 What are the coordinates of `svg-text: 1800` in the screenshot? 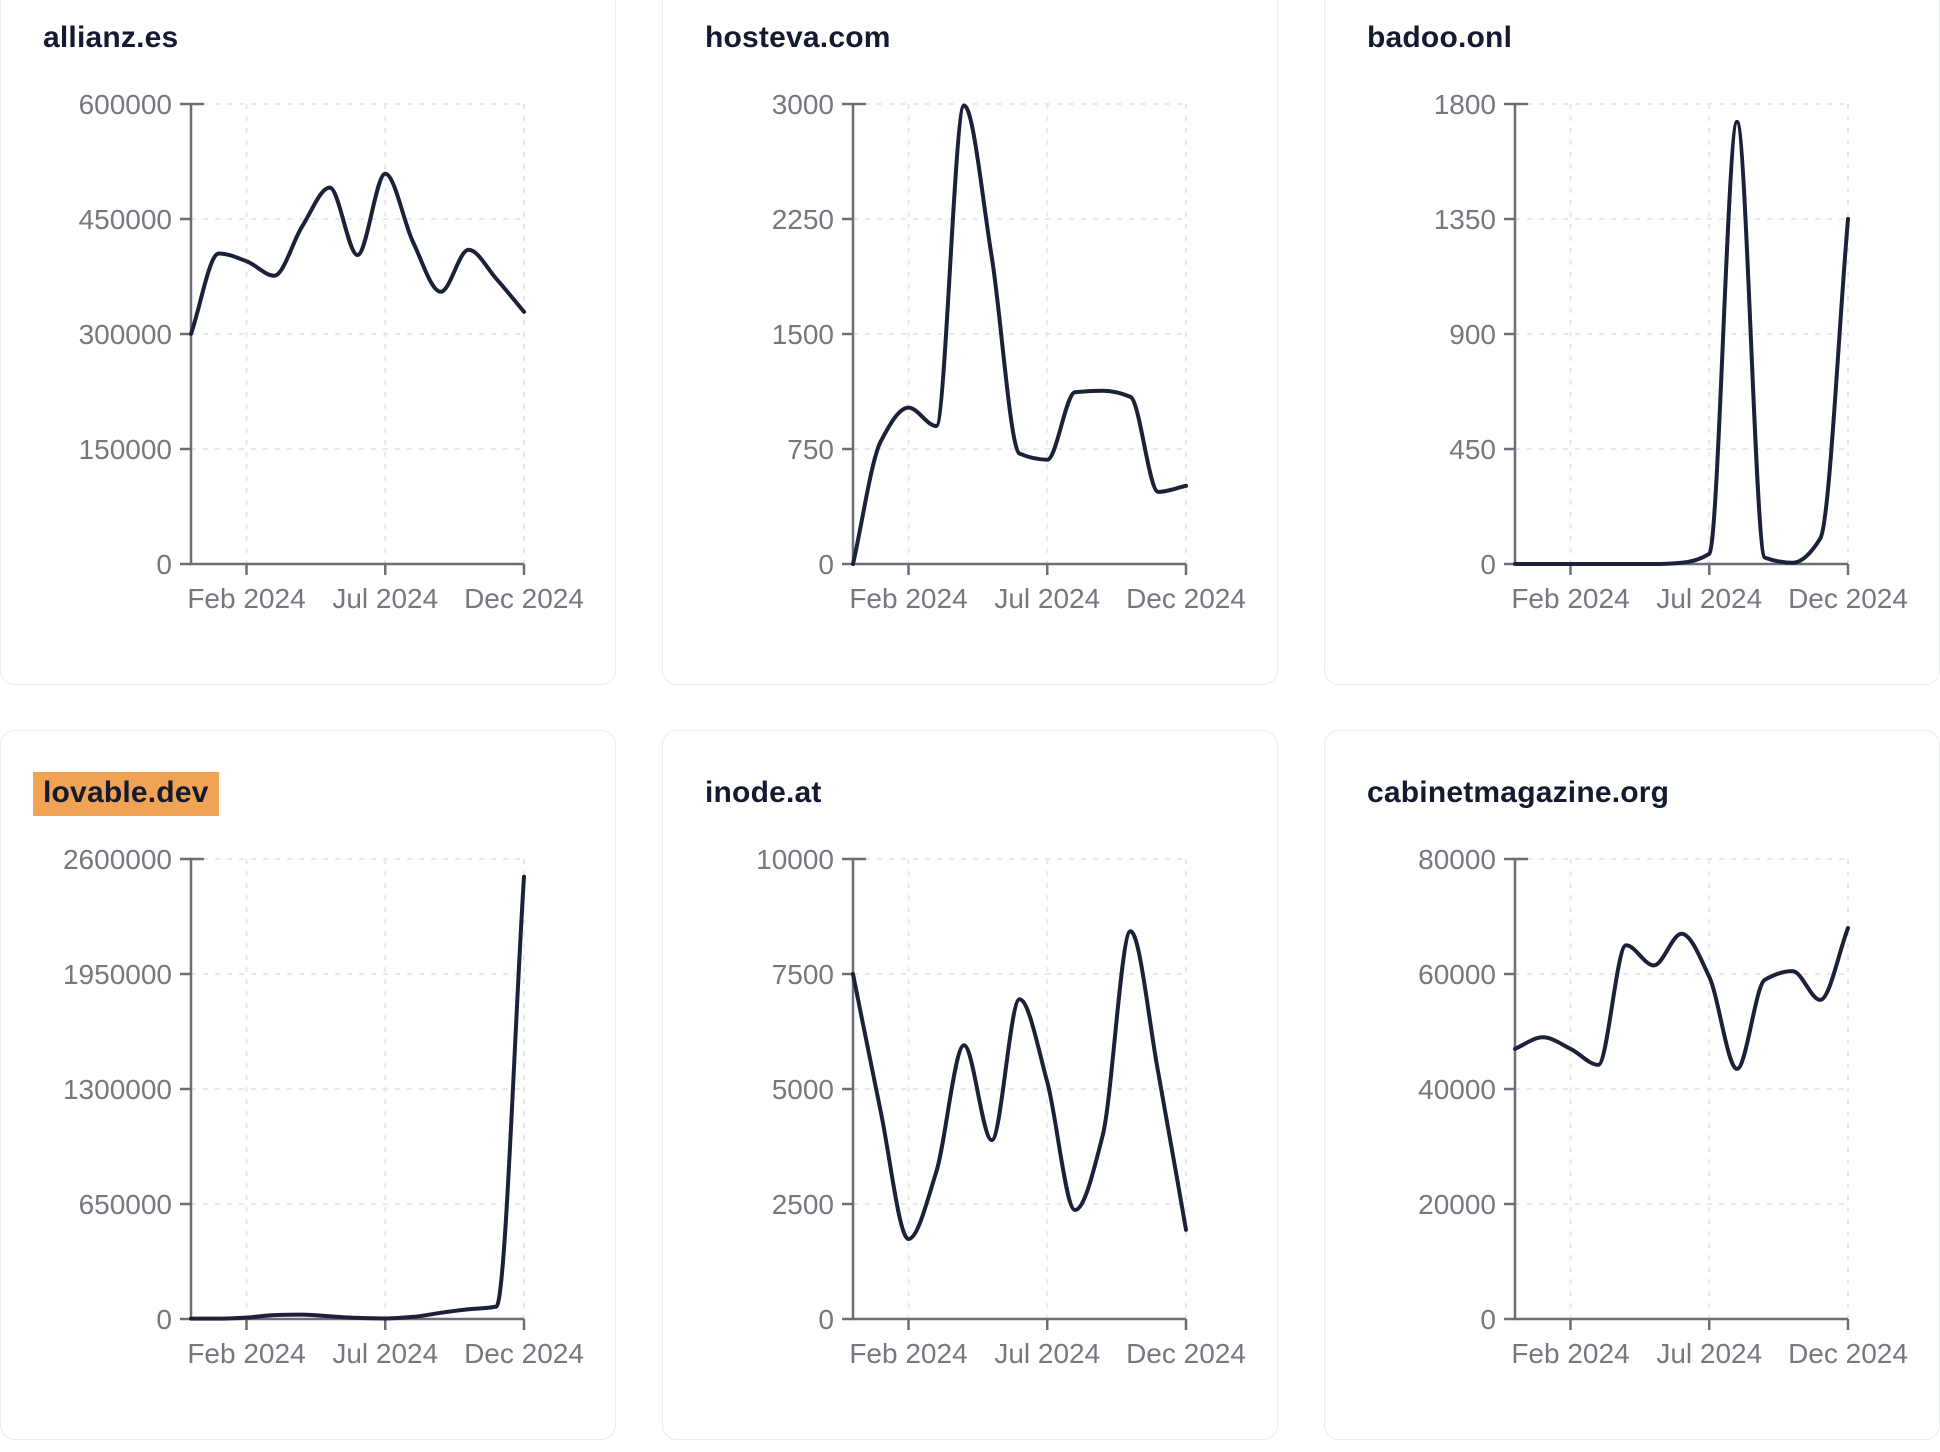 It's located at (1465, 104).